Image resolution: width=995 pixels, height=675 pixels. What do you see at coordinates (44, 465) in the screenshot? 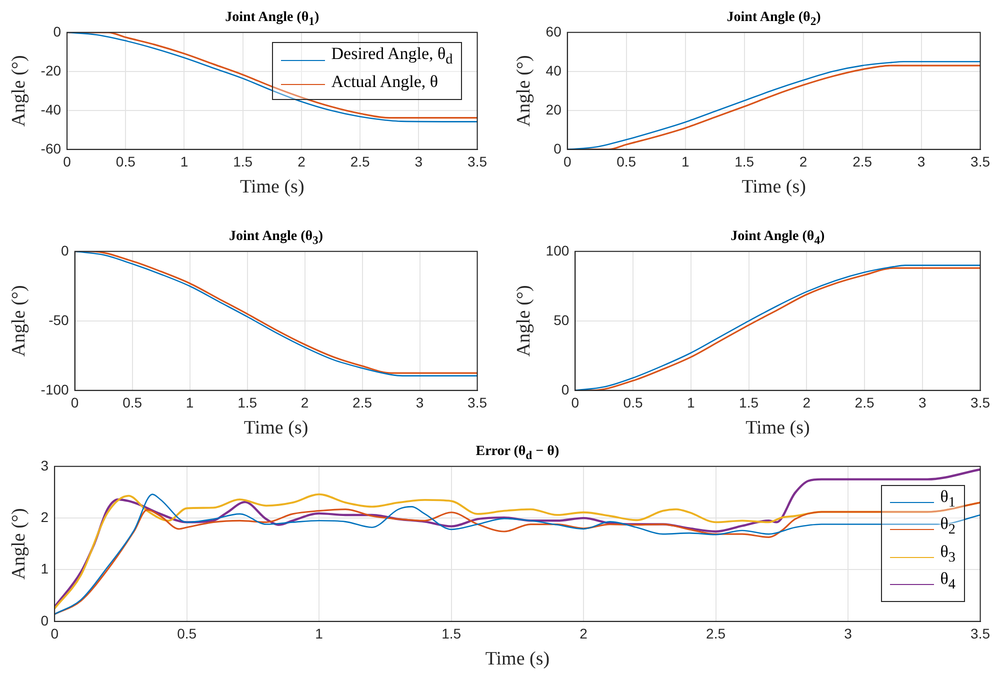
I see `y-tick-label: 3` at bounding box center [44, 465].